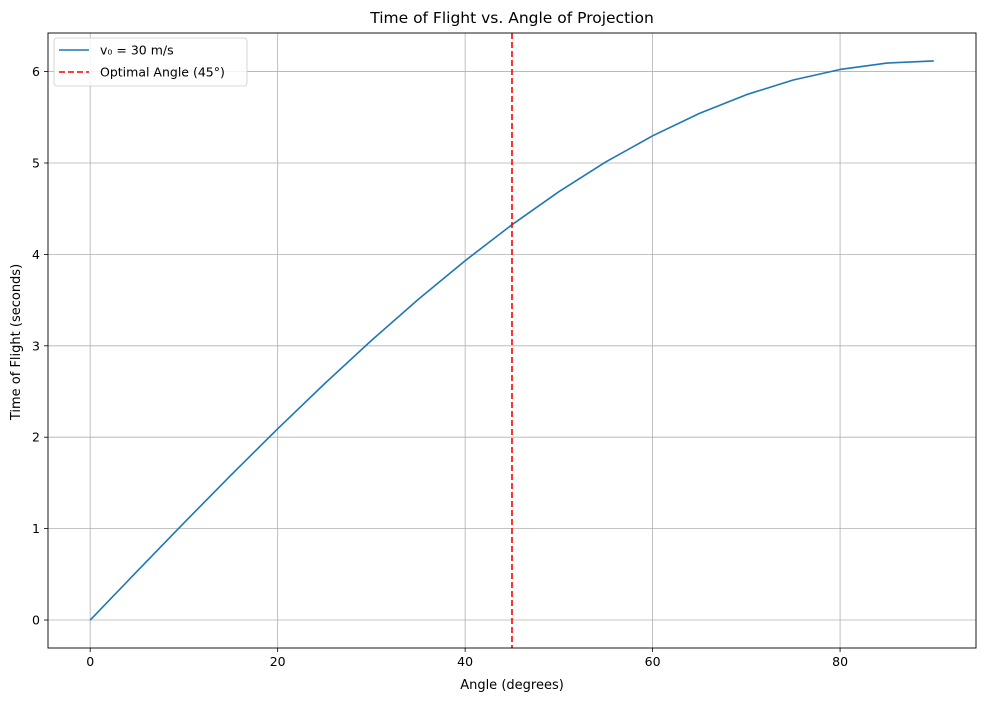  What do you see at coordinates (653, 661) in the screenshot?
I see `x-tick-label: 60` at bounding box center [653, 661].